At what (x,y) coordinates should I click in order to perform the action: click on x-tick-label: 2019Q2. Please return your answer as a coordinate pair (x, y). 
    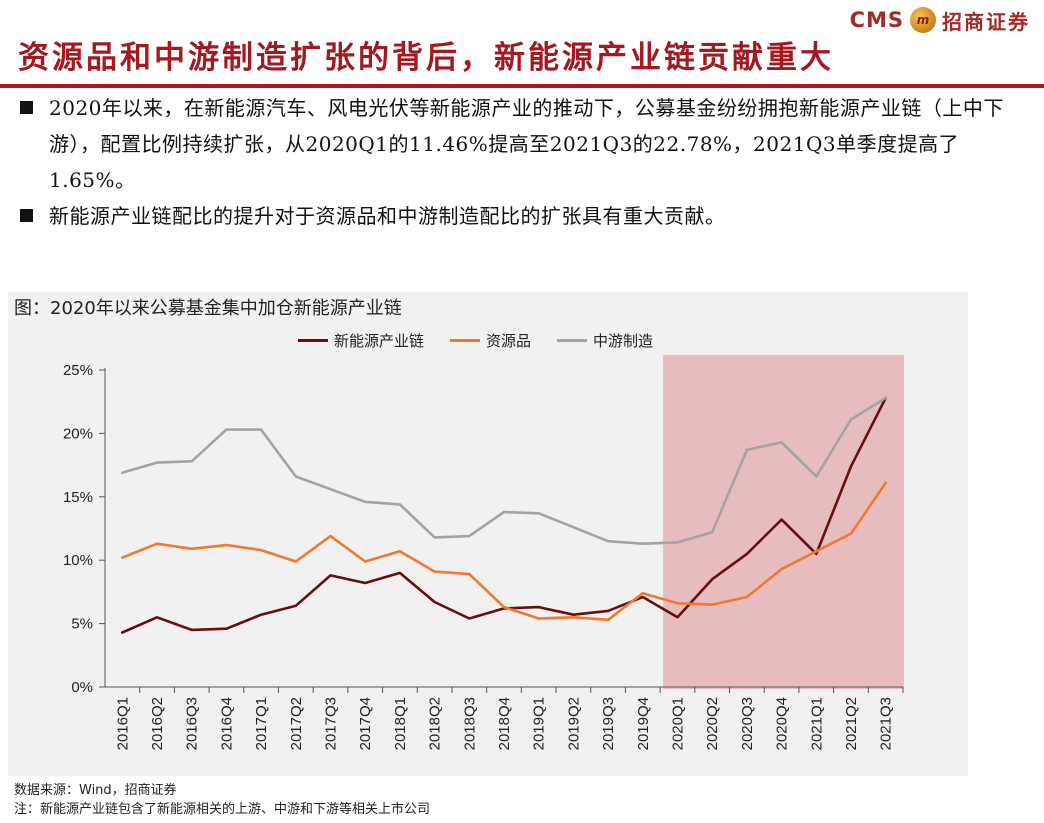
    Looking at the image, I should click on (573, 723).